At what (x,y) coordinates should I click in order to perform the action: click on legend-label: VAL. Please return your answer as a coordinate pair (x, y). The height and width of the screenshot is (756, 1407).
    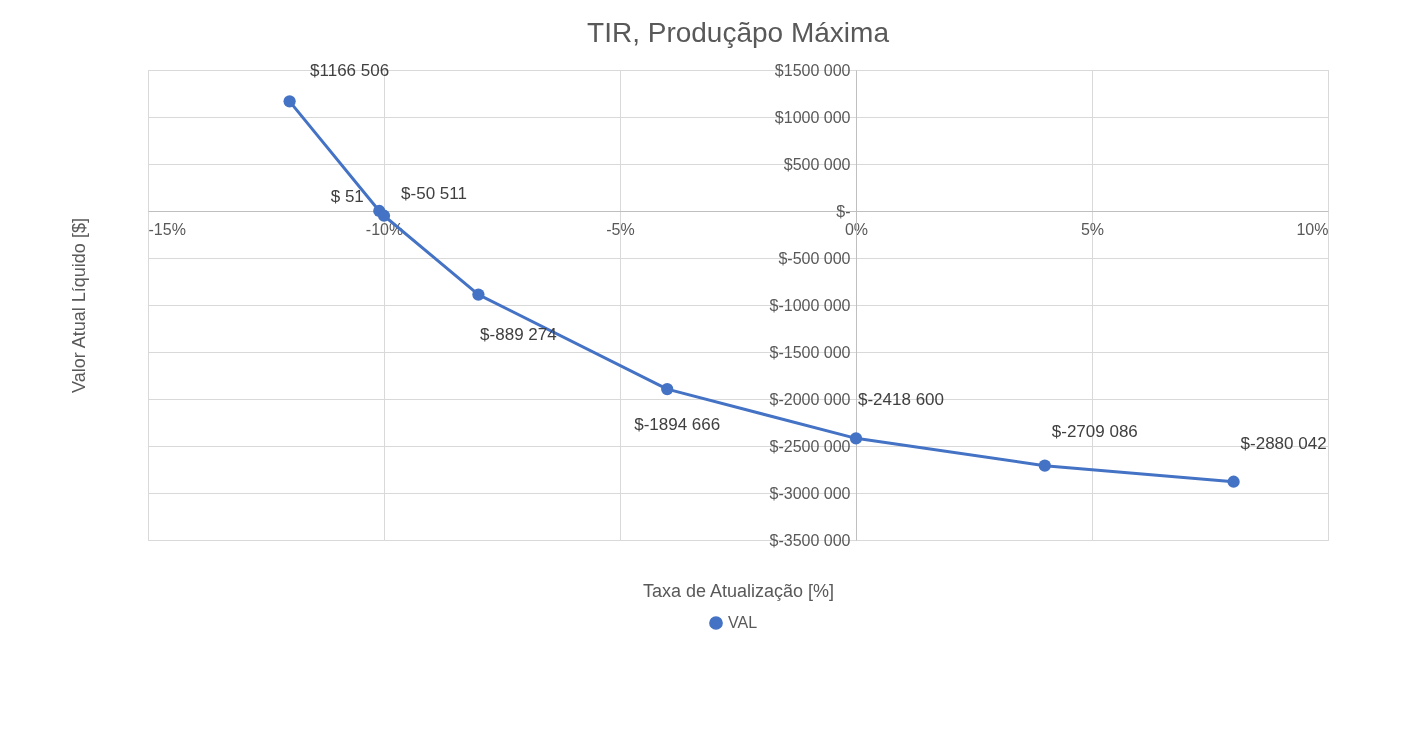
    Looking at the image, I should click on (743, 622).